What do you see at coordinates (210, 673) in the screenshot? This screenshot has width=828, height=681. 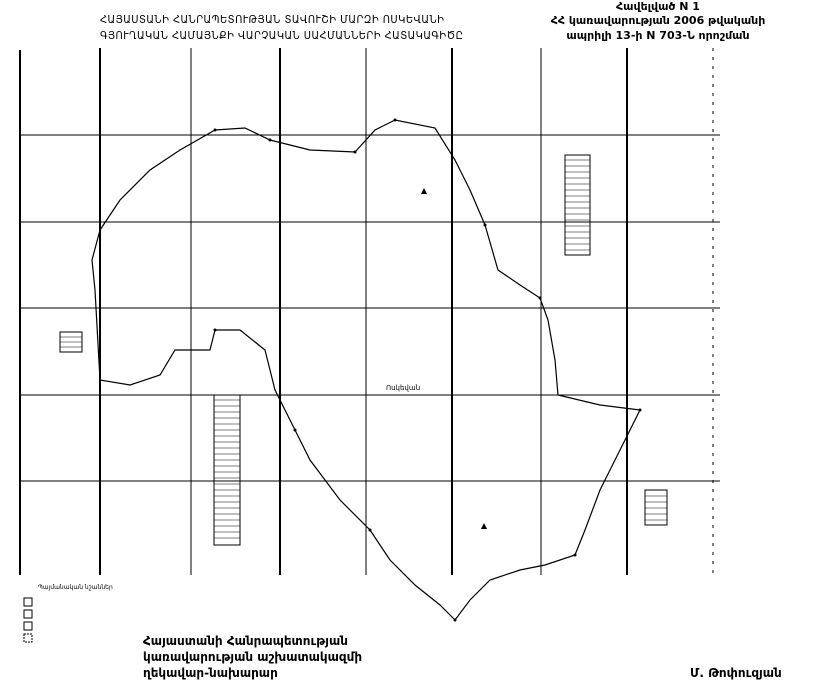 I see `signatory-title-line-3: ղեկավար-նախարար` at bounding box center [210, 673].